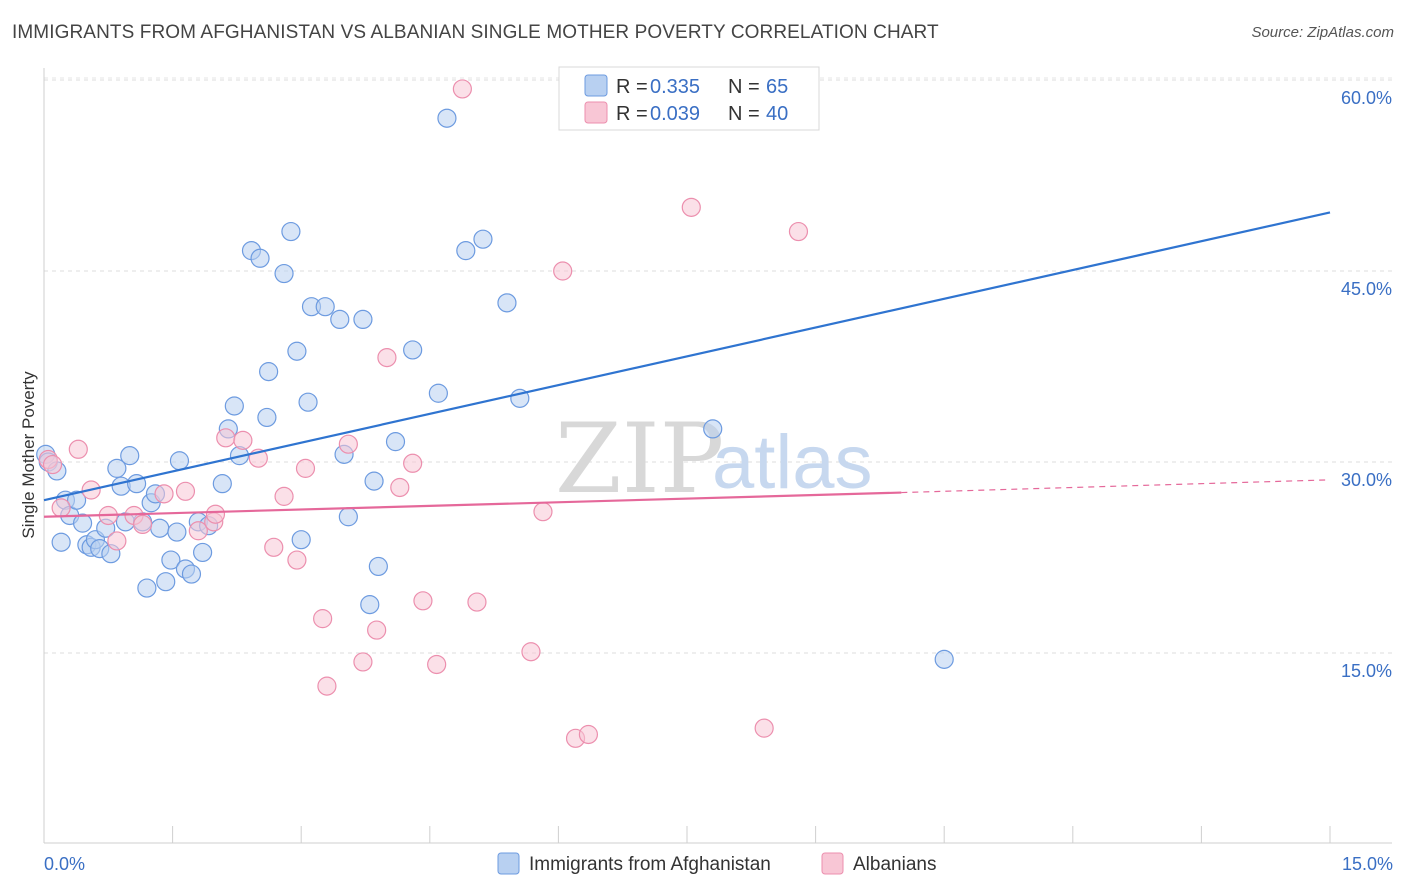 The height and width of the screenshot is (892, 1406). What do you see at coordinates (1322, 32) in the screenshot?
I see `source-label: Source: ZipAtlas.com` at bounding box center [1322, 32].